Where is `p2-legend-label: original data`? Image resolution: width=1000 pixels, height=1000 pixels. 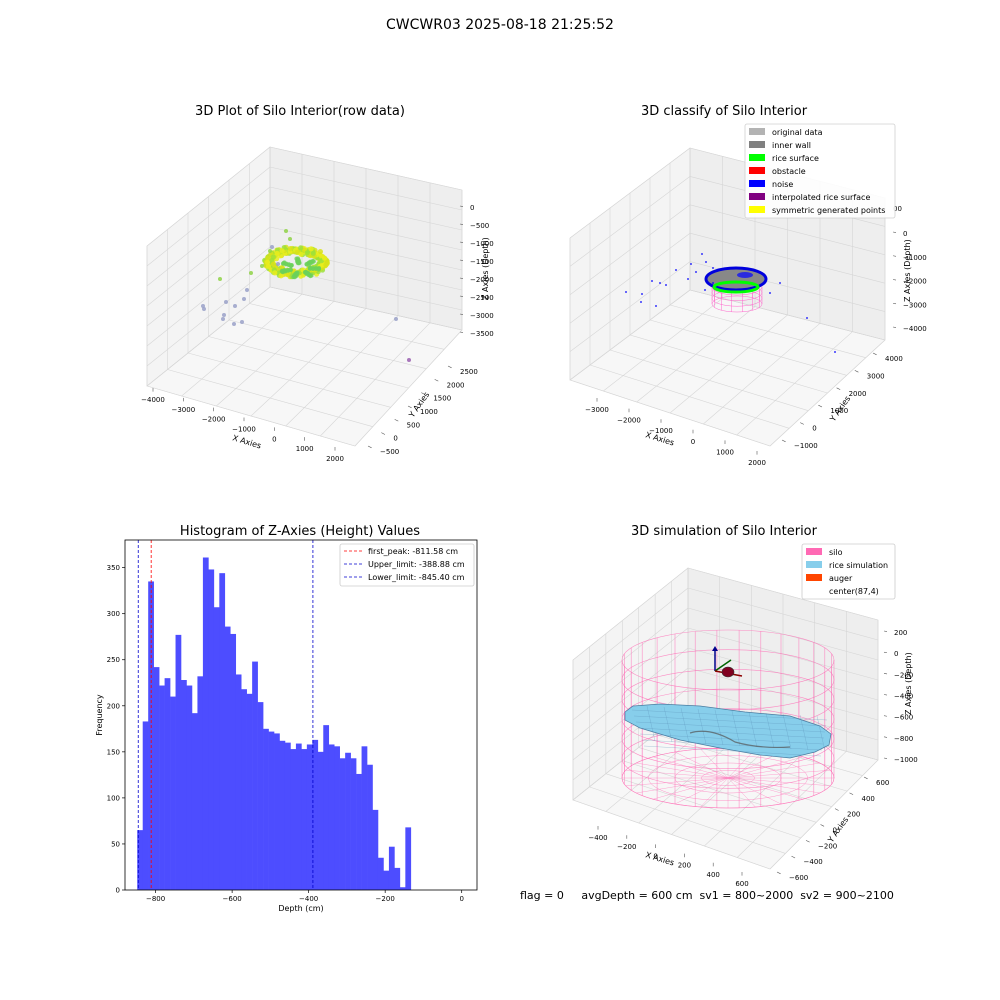 p2-legend-label: original data is located at coordinates (797, 132).